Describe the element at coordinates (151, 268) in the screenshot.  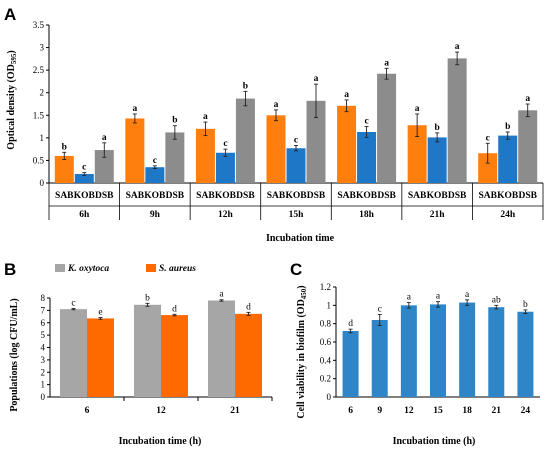
I see `legend-swatch-s-aureus` at that location.